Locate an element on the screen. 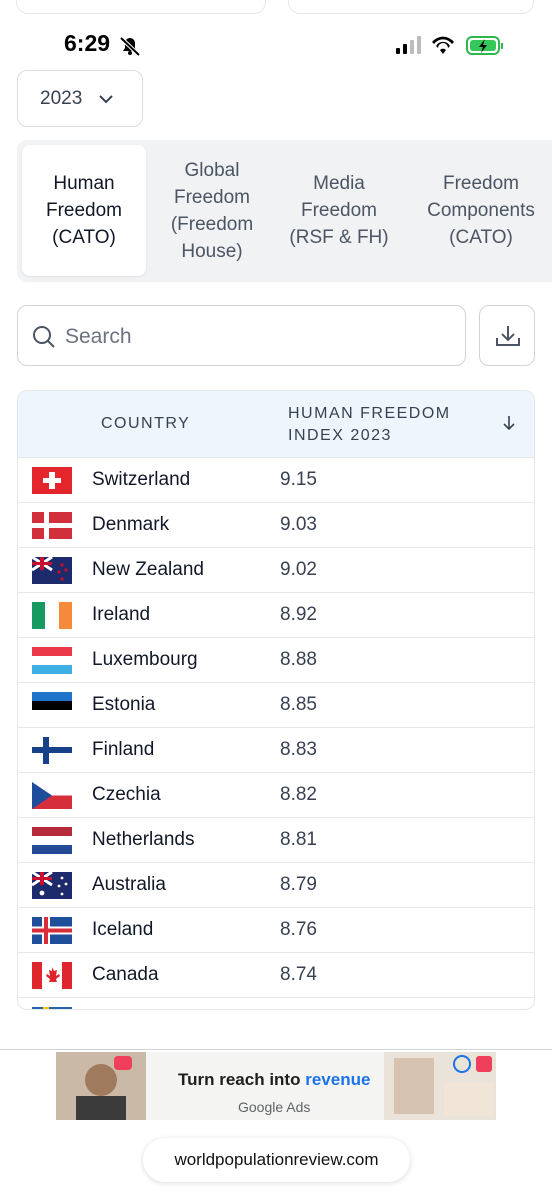 This screenshot has width=552, height=1200. table-row: New Zealand 9.02 is located at coordinates (276, 570).